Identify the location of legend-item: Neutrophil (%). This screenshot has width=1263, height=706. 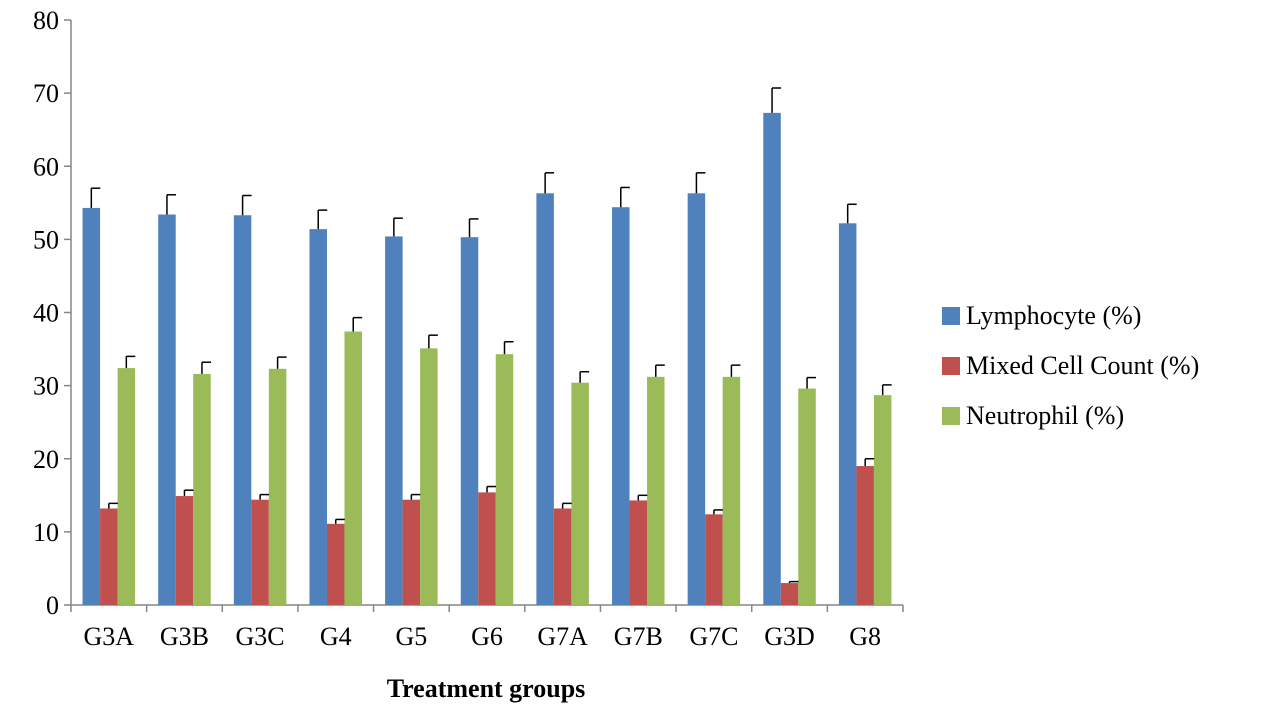
(1033, 415).